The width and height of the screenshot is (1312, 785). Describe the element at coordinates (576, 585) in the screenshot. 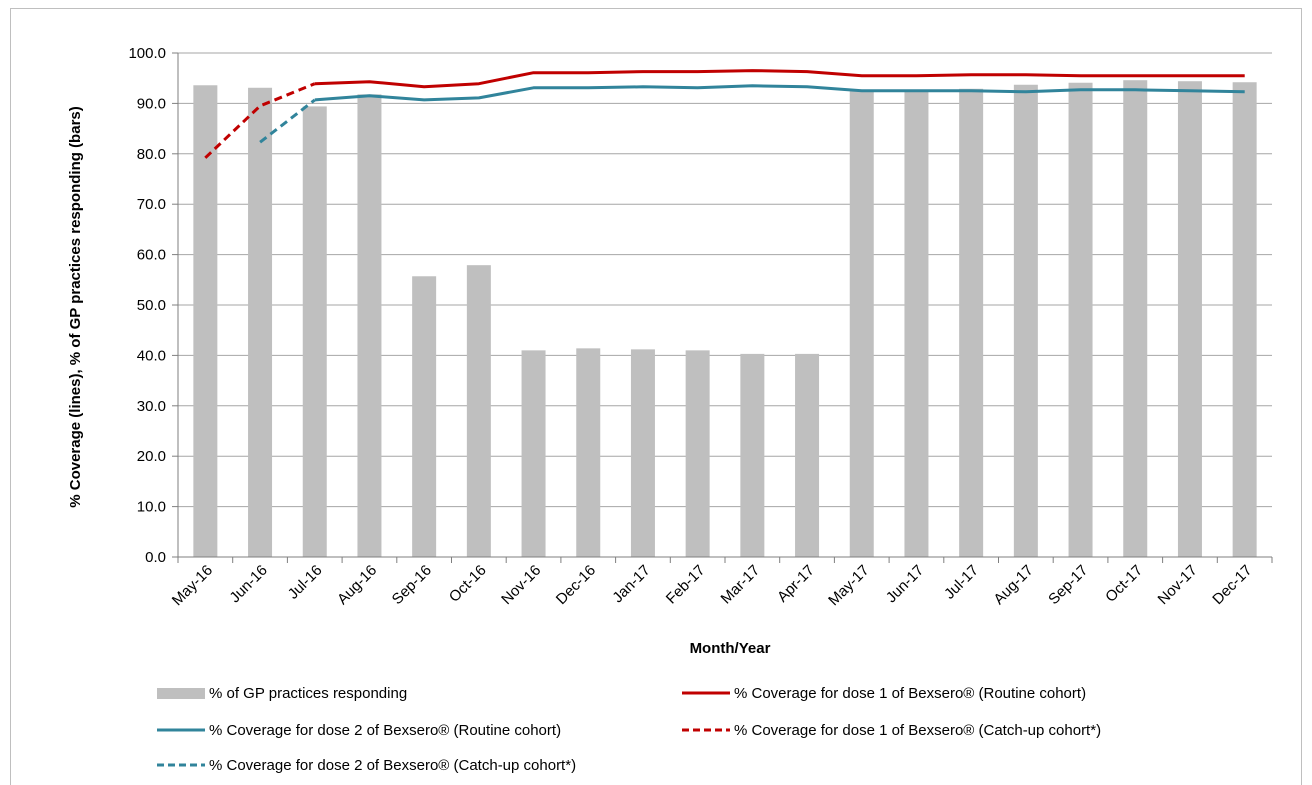

I see `x-tick-label: Dec-16` at that location.